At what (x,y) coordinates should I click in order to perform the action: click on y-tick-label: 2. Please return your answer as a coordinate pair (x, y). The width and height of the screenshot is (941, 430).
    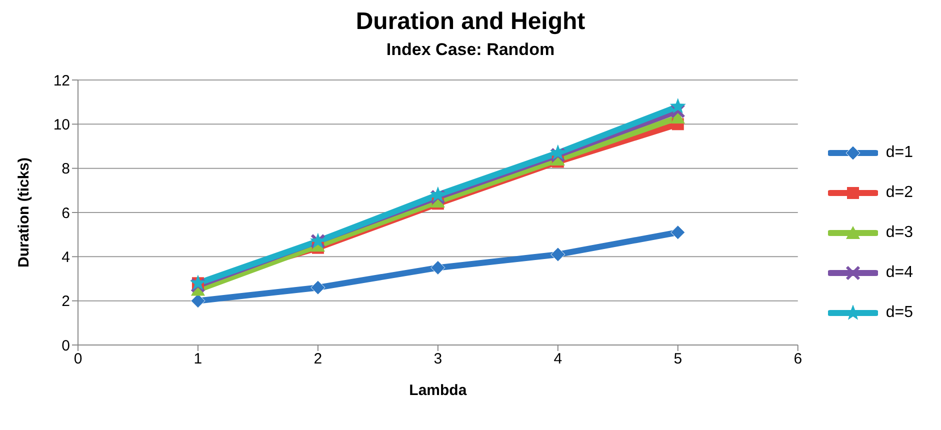
    Looking at the image, I should click on (66, 301).